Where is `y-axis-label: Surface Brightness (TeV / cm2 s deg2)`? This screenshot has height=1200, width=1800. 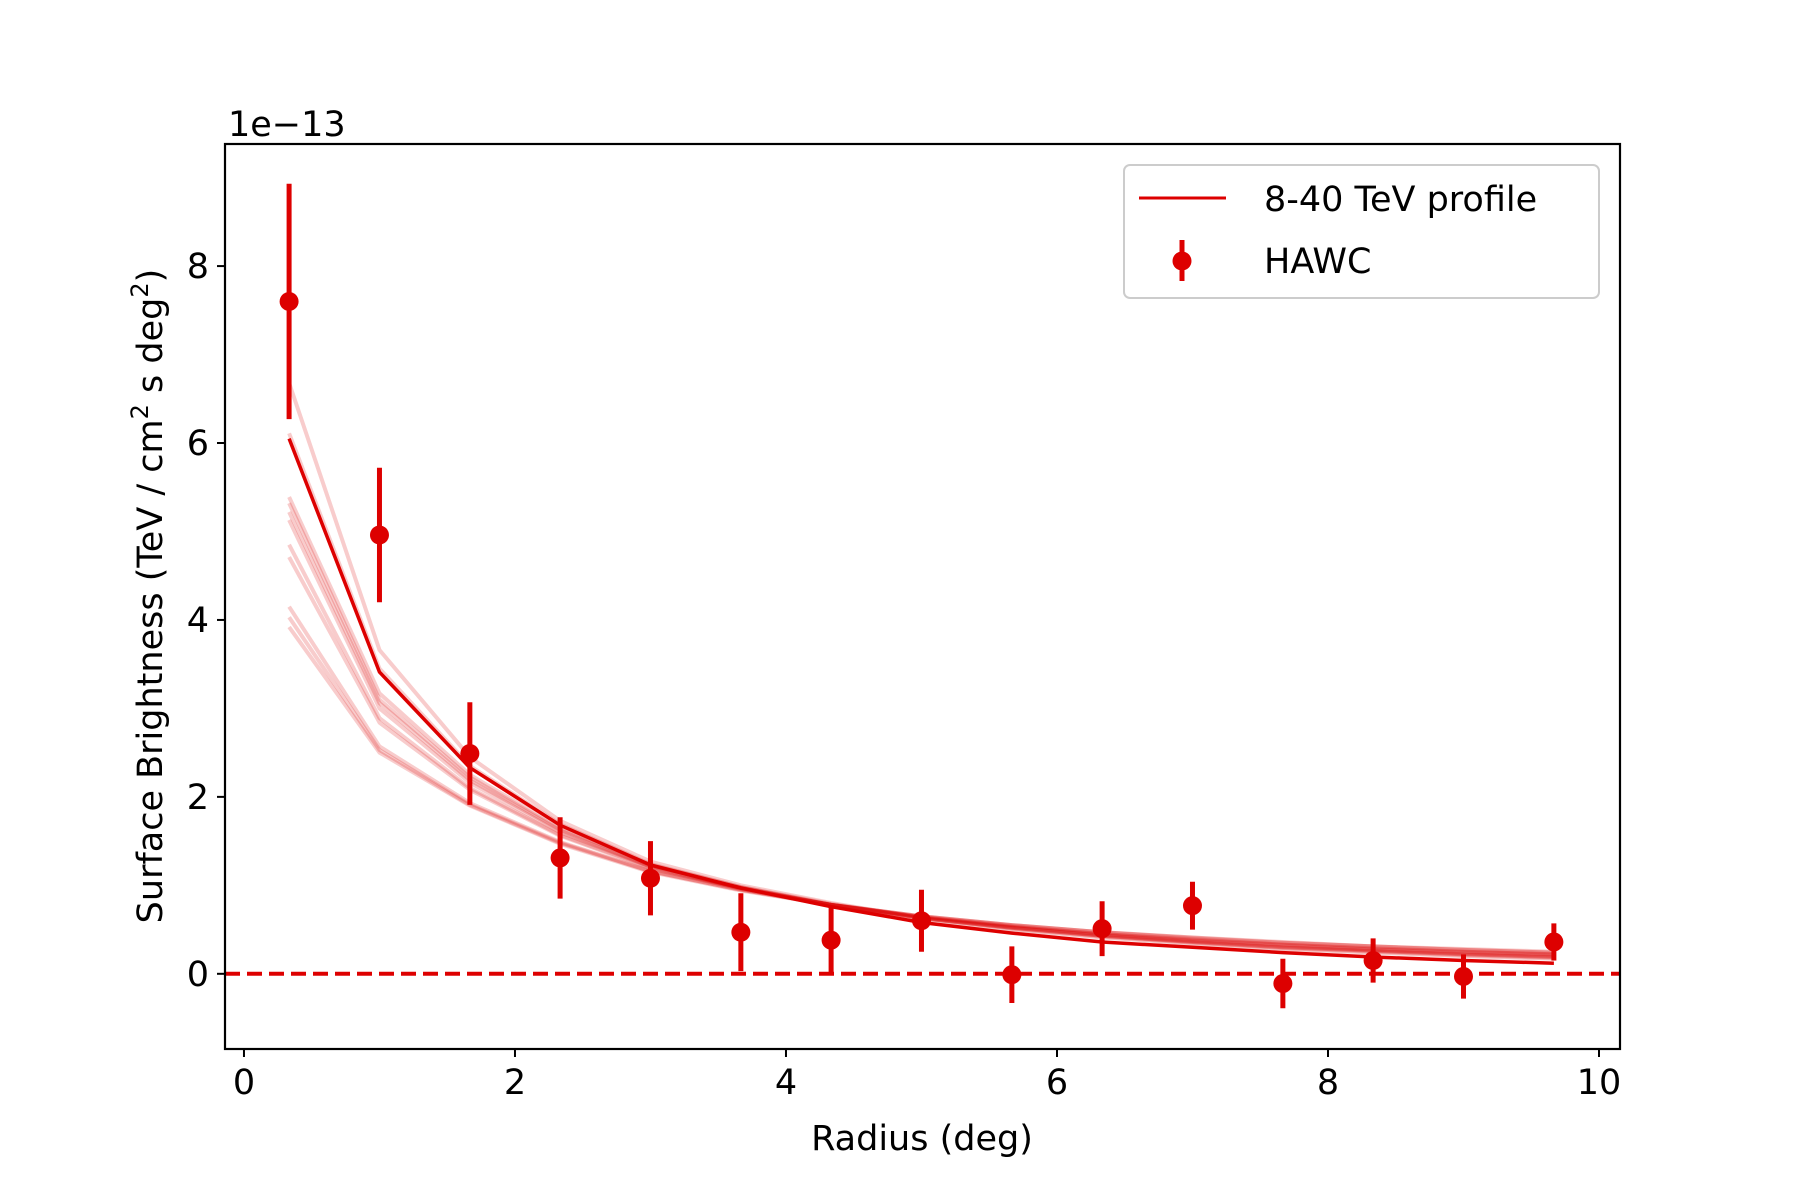
y-axis-label: Surface Brightness (TeV / cm2 s deg2) is located at coordinates (148, 596).